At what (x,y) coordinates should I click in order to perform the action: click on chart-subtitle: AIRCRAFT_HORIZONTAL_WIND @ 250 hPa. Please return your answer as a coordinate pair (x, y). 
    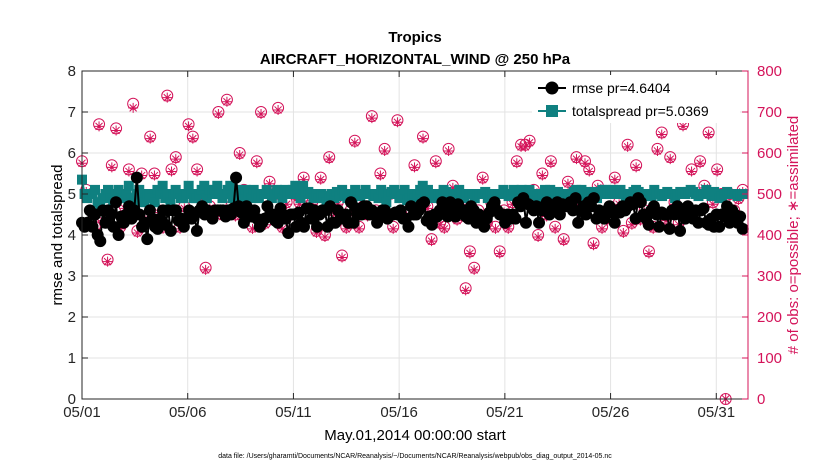
    Looking at the image, I should click on (415, 59).